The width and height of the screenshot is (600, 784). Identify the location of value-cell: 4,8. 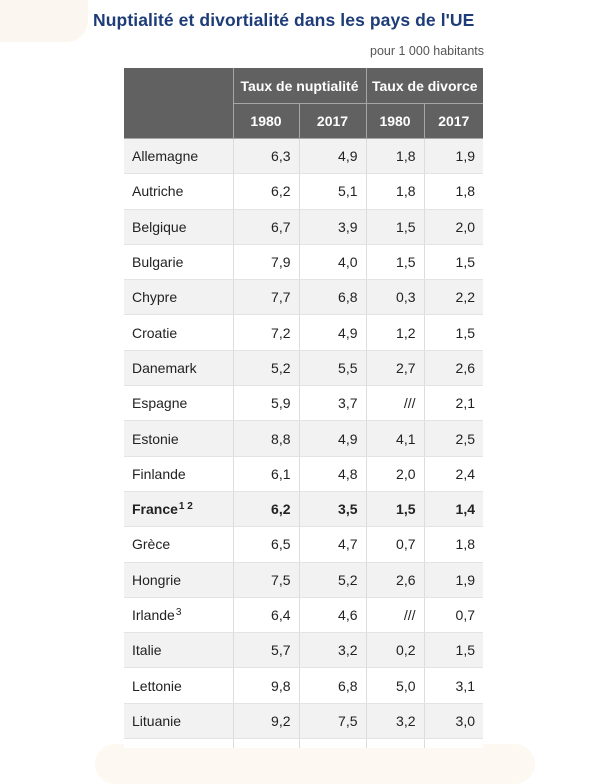
(333, 474).